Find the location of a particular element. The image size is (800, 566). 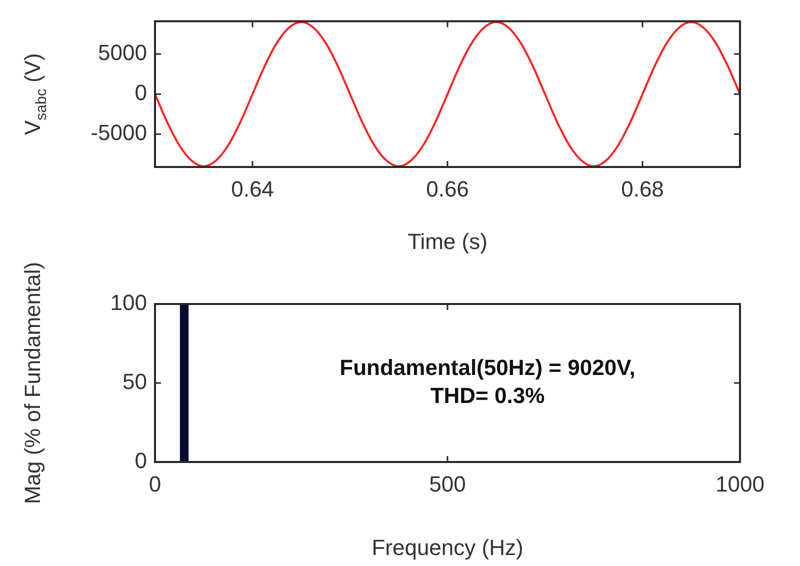

y-tick-label: -5000 is located at coordinates (118, 133).